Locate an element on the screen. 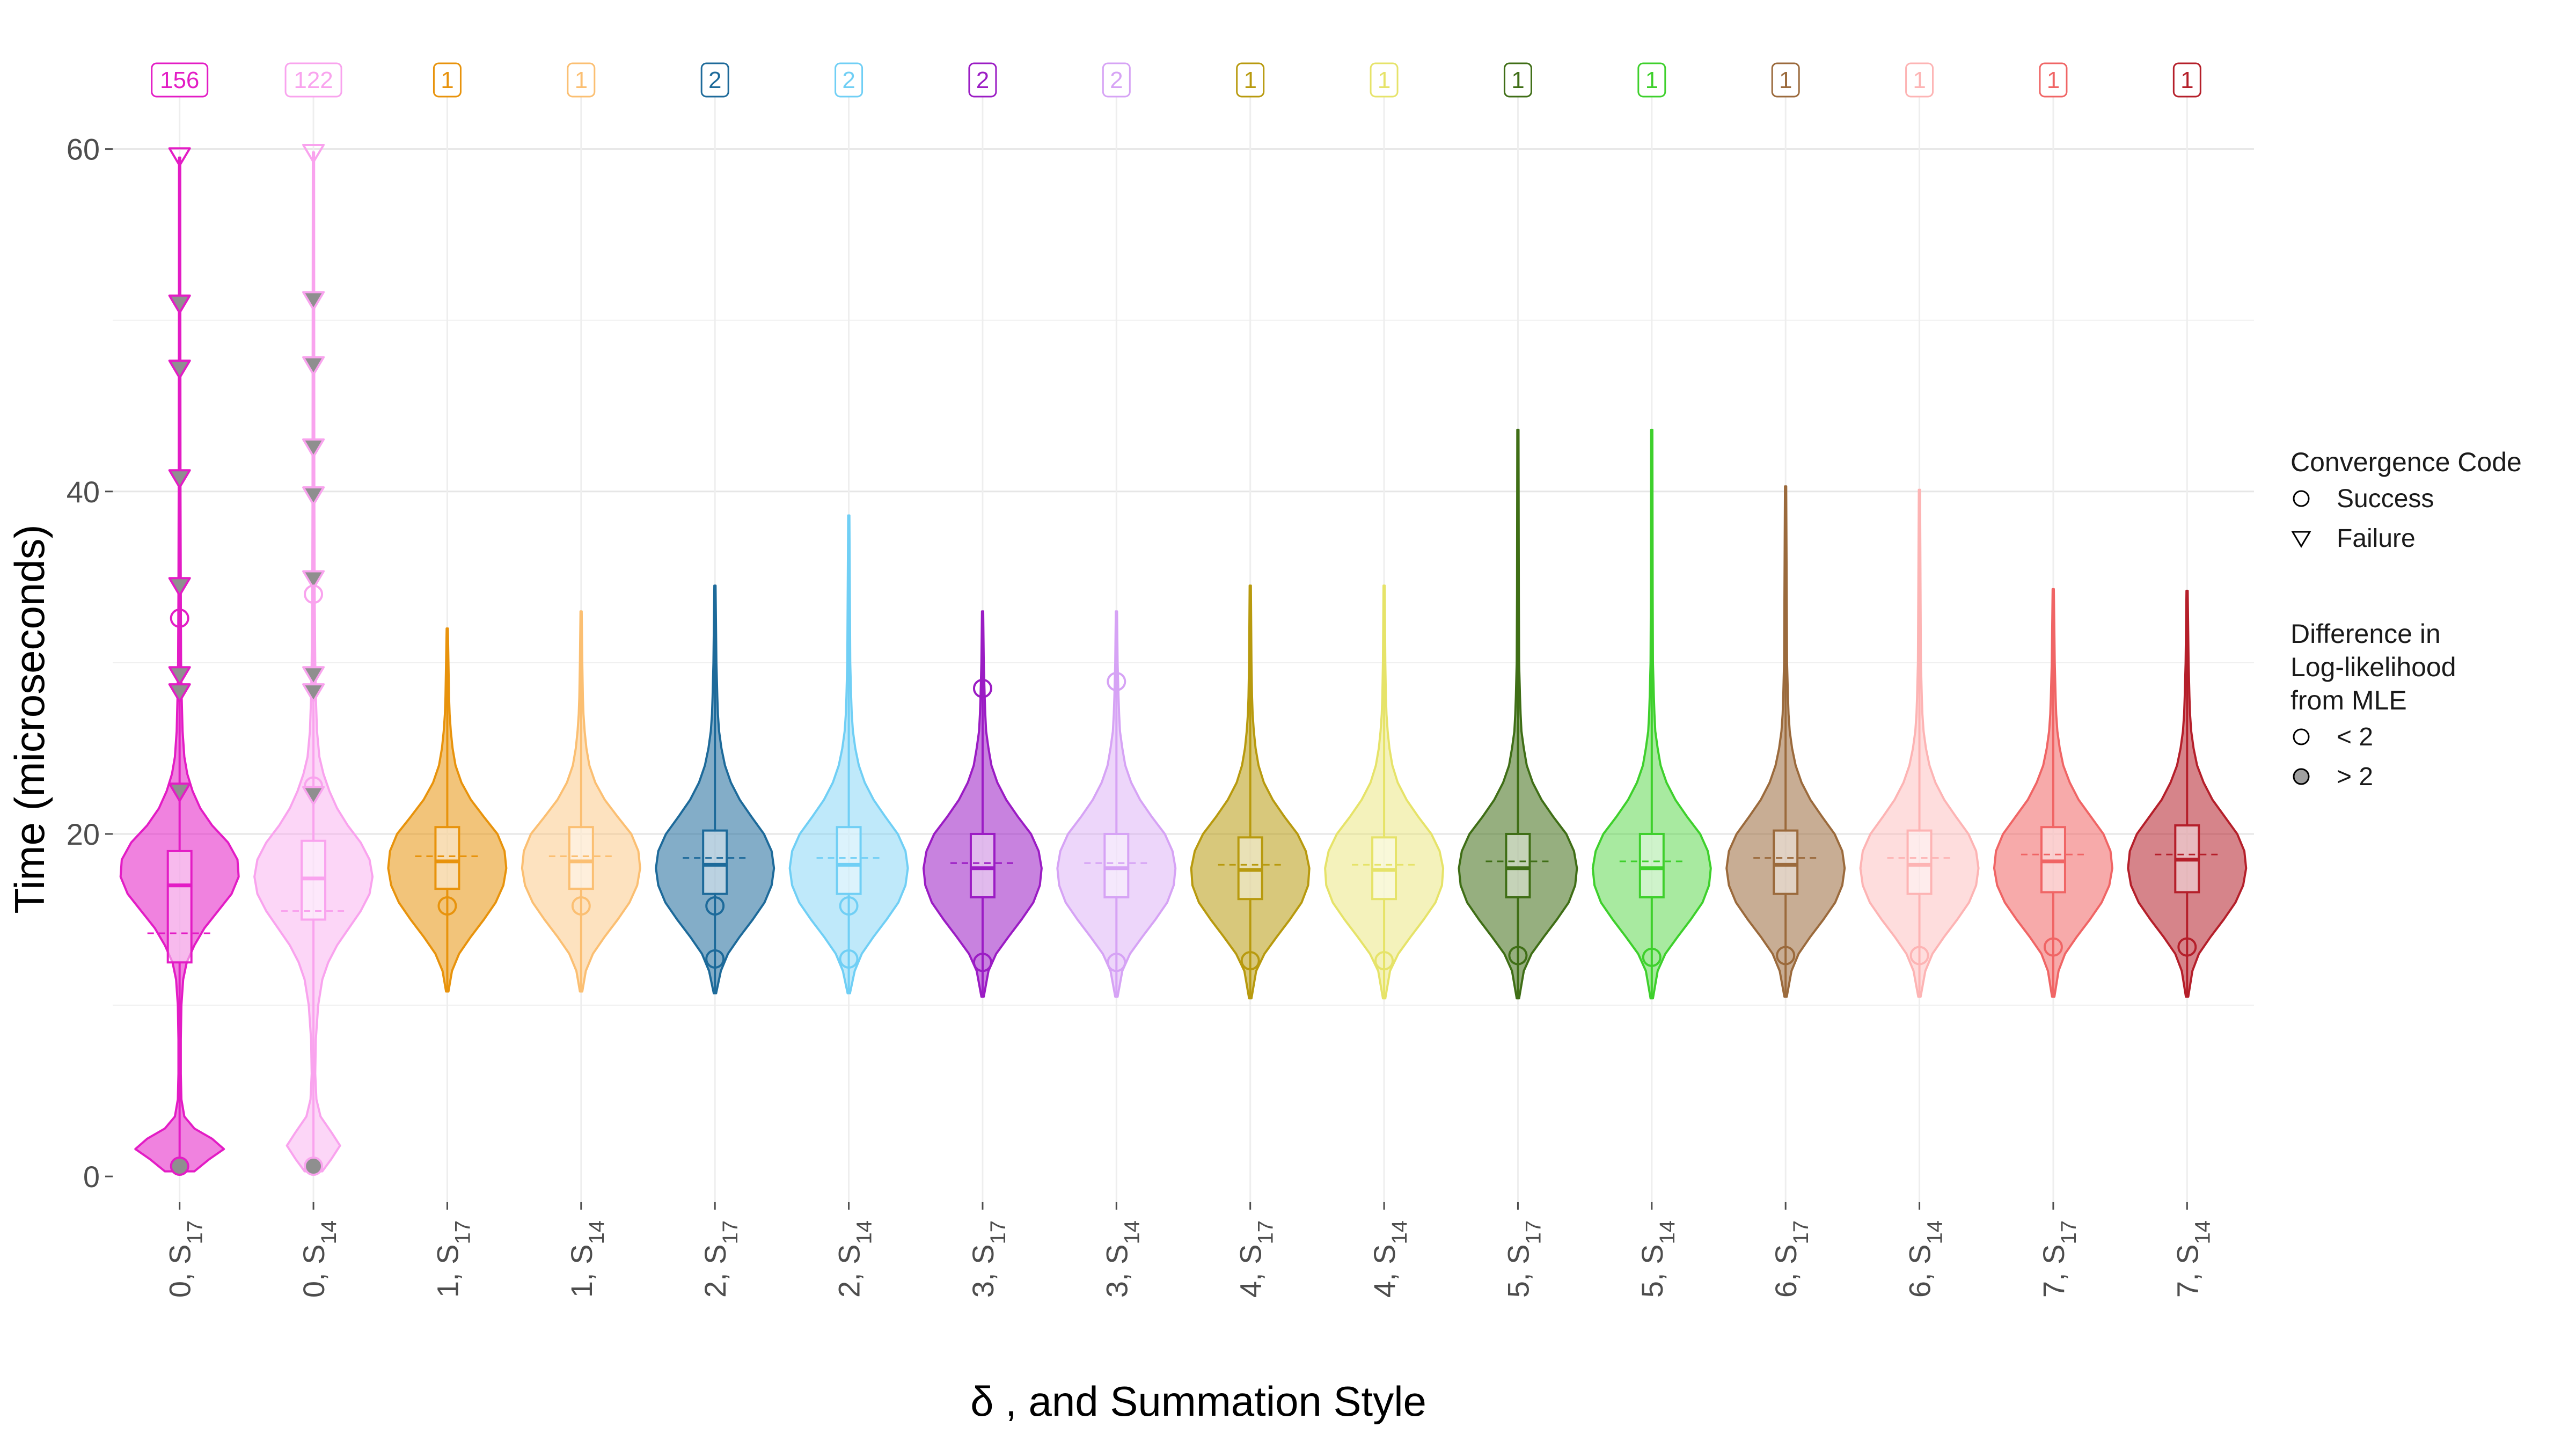 This screenshot has height=1449, width=2576. x-tick-label: 3, S17 is located at coordinates (988, 1259).